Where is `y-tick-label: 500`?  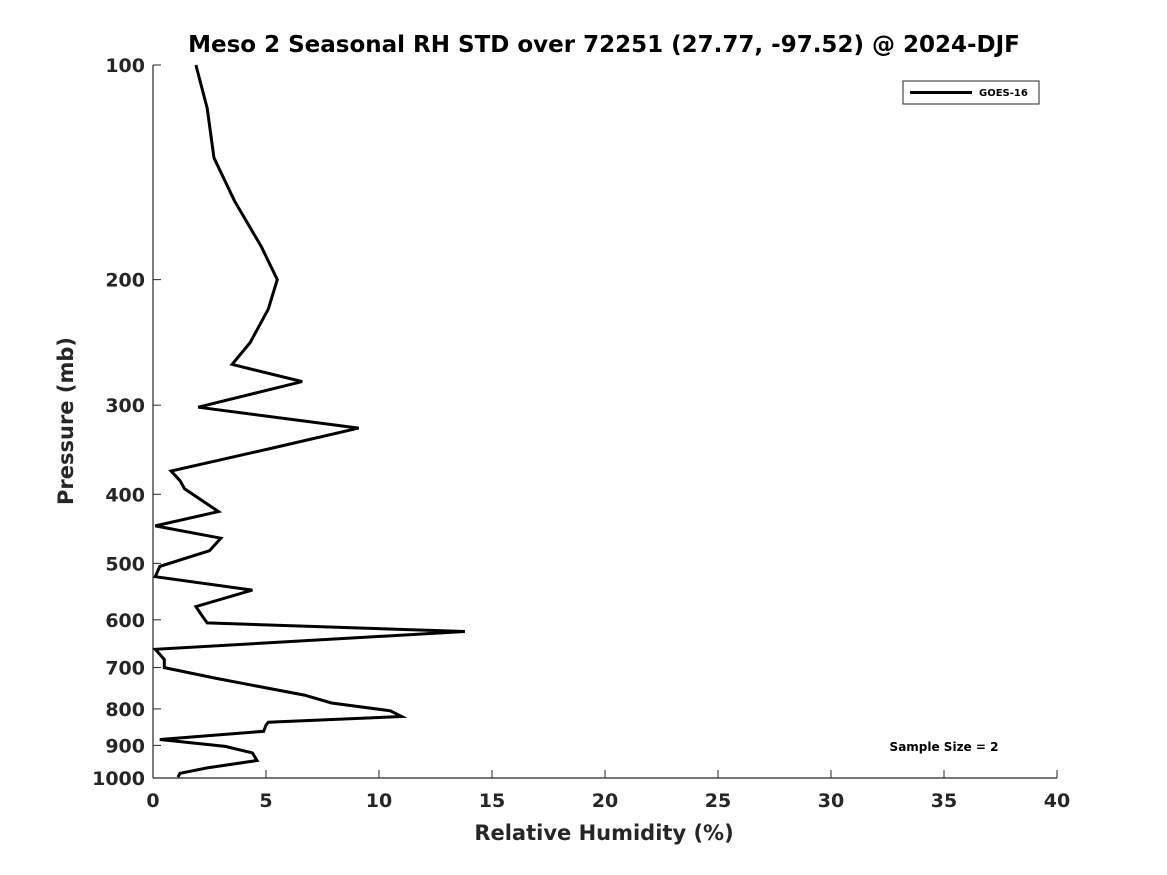
y-tick-label: 500 is located at coordinates (125, 564).